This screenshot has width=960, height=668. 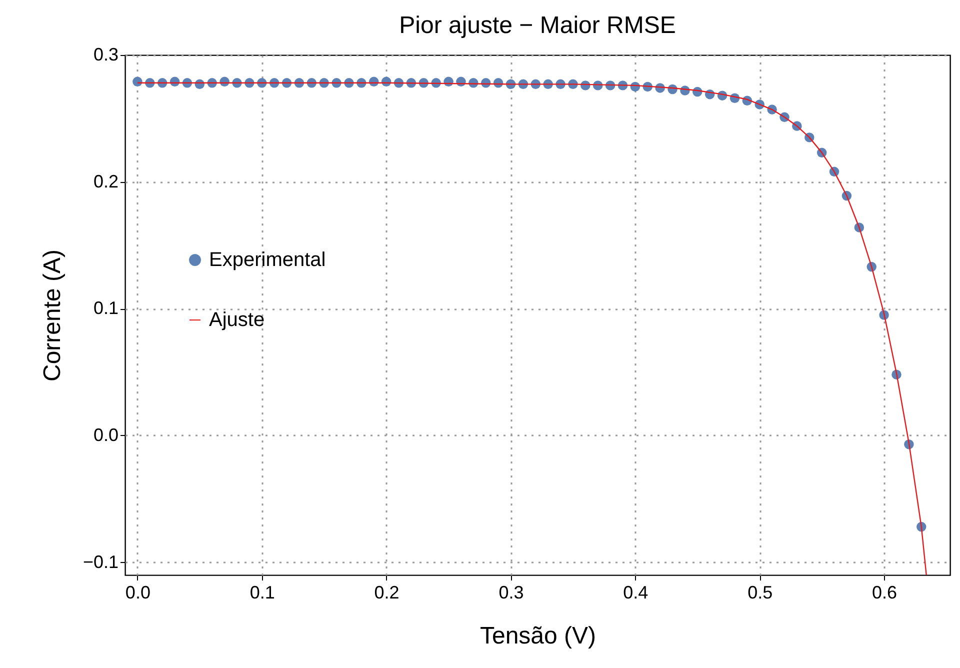 What do you see at coordinates (100, 562) in the screenshot?
I see `y-tick-label: −0.1` at bounding box center [100, 562].